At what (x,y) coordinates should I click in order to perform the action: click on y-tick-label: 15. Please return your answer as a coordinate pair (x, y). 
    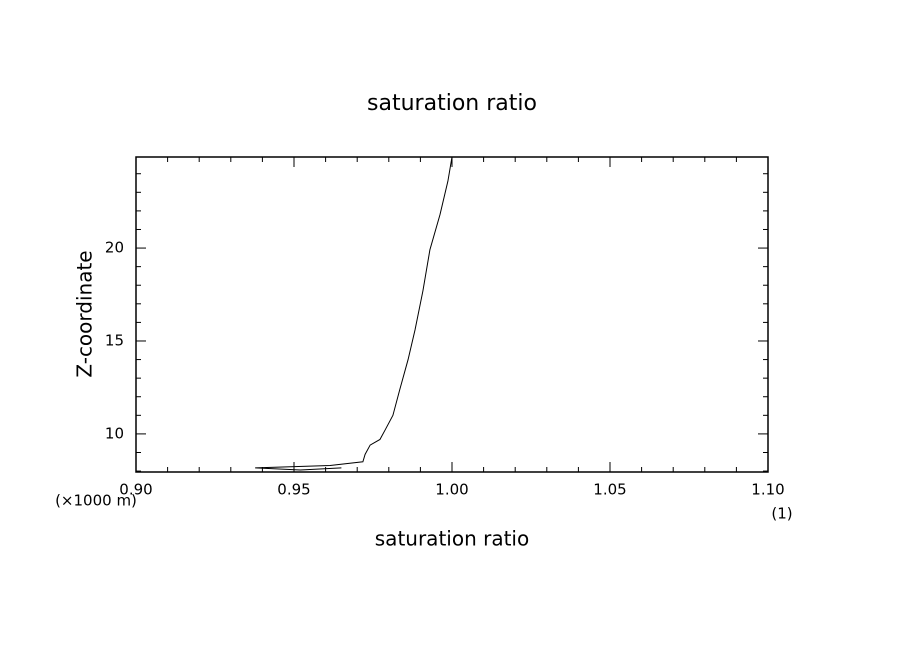
    Looking at the image, I should click on (114, 340).